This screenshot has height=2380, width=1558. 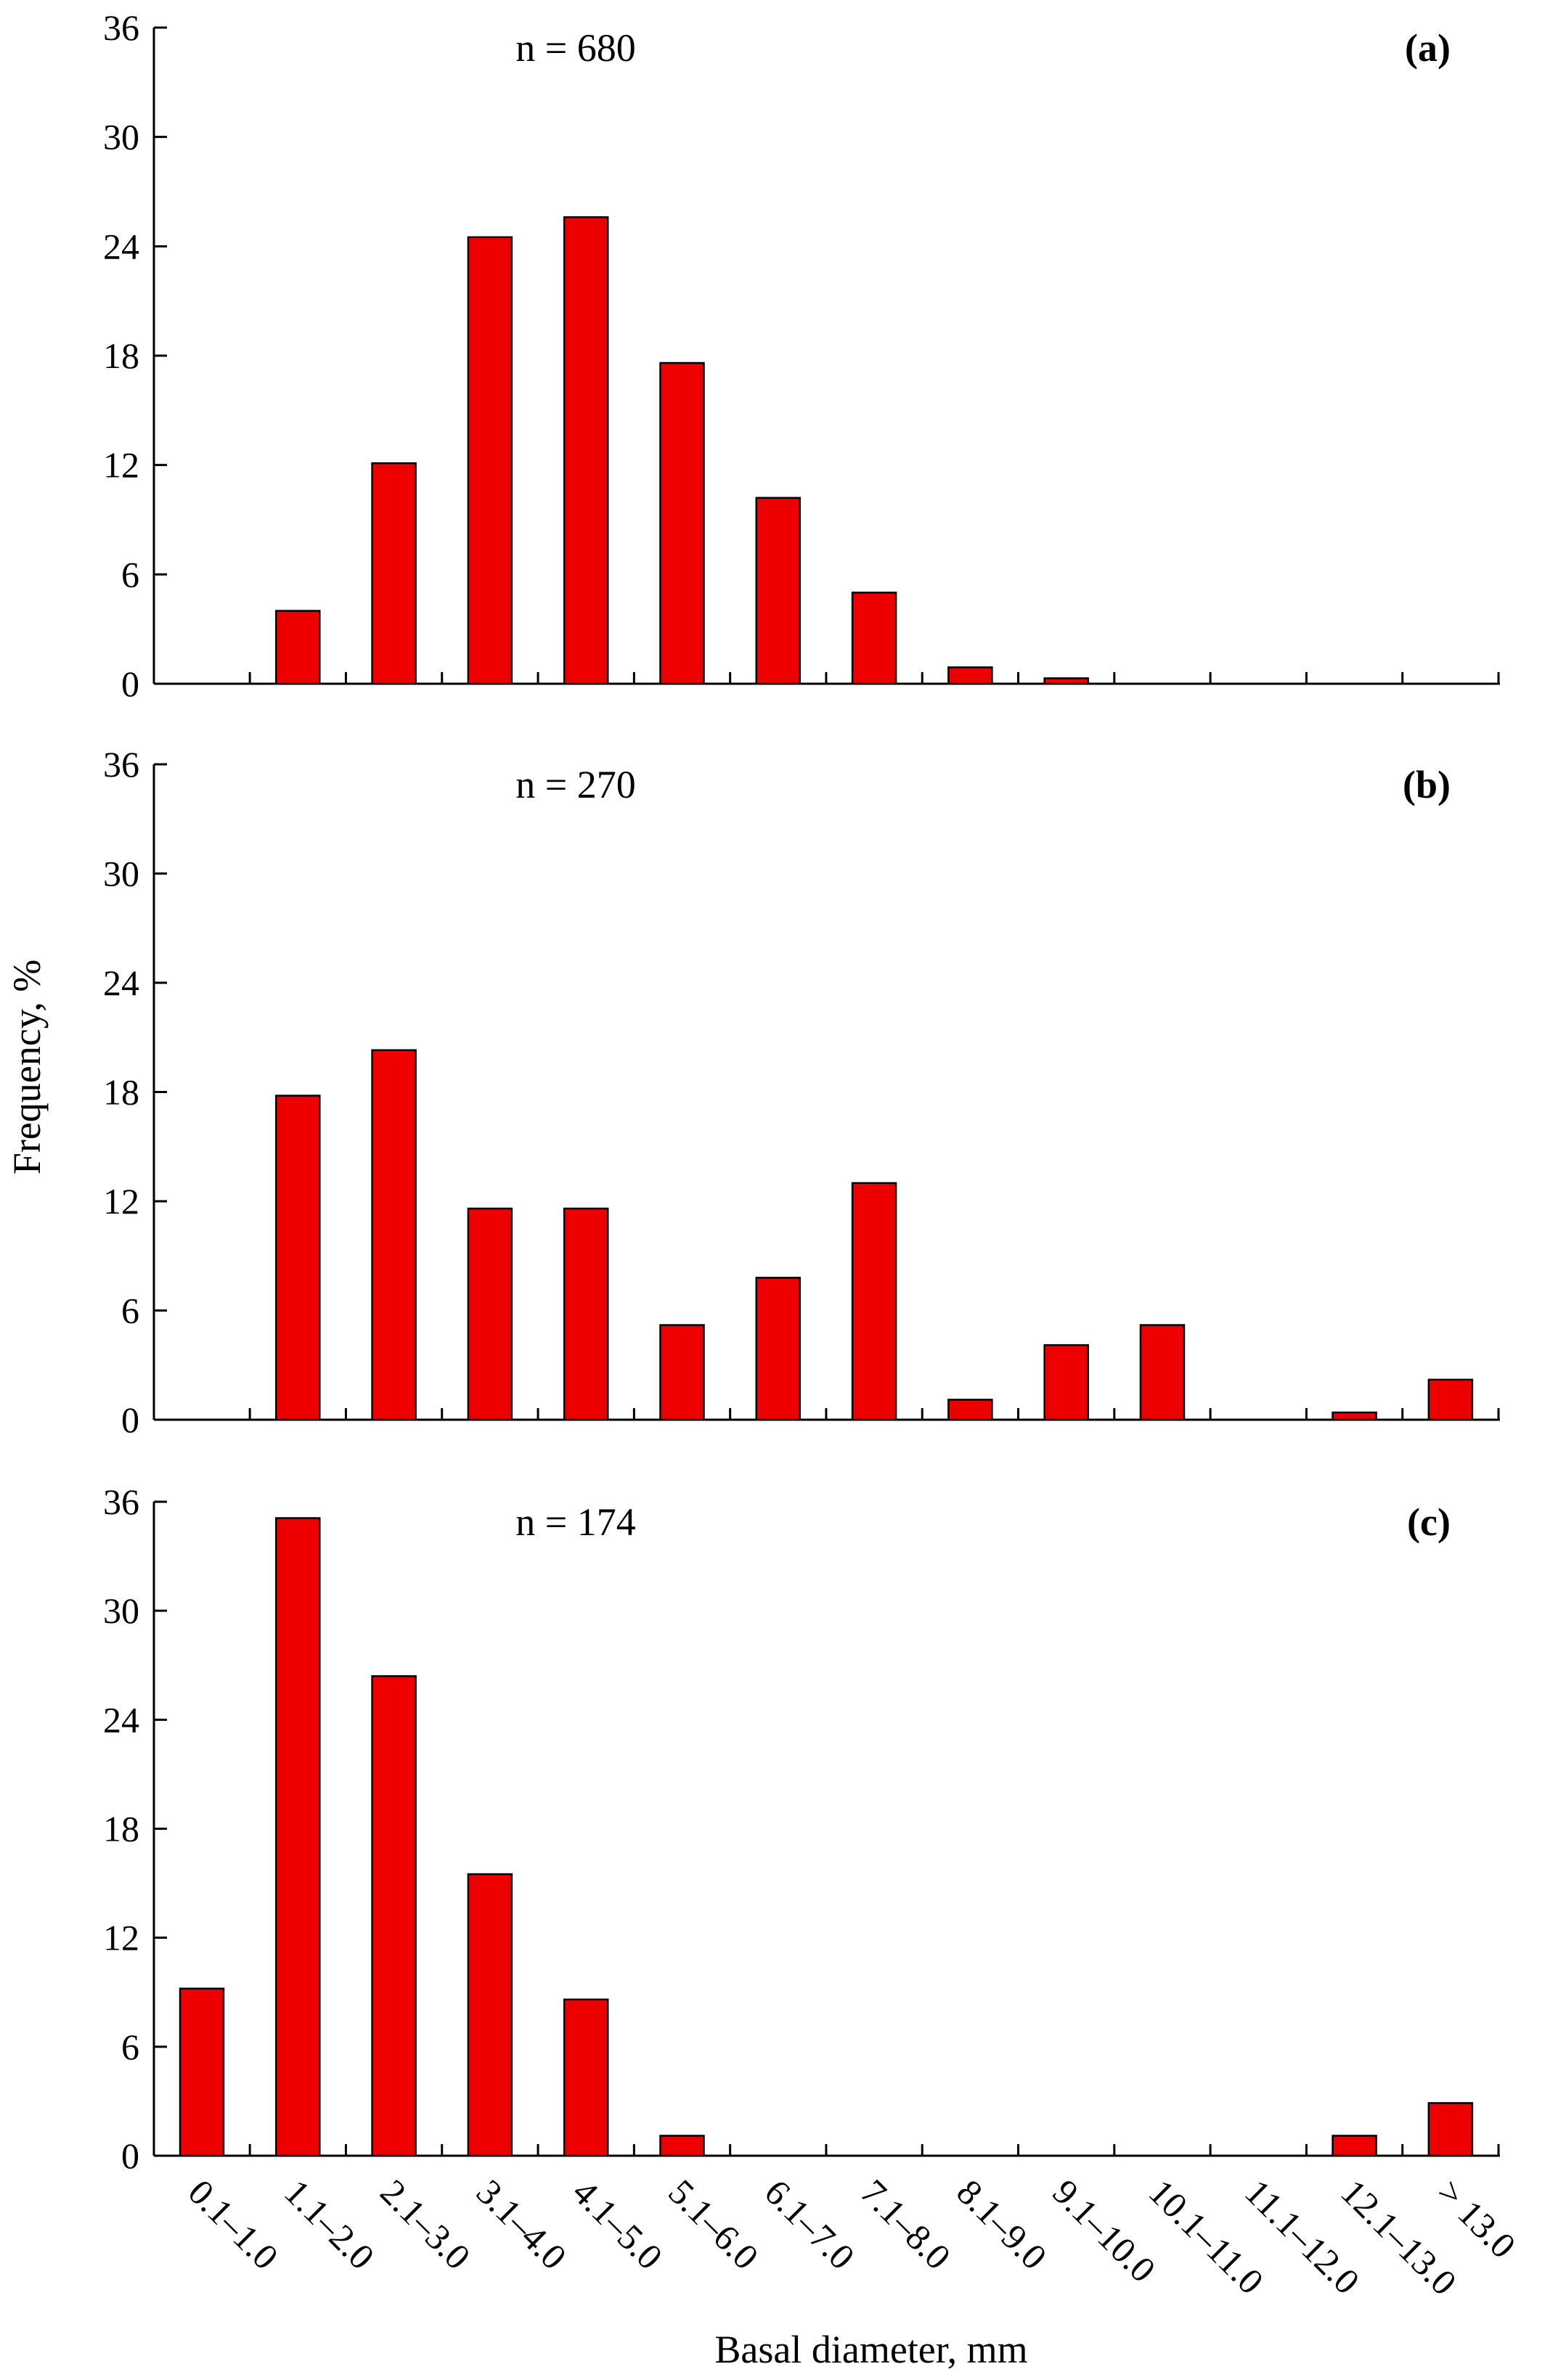 I want to click on sample-size-label: n = 680, so click(x=575, y=48).